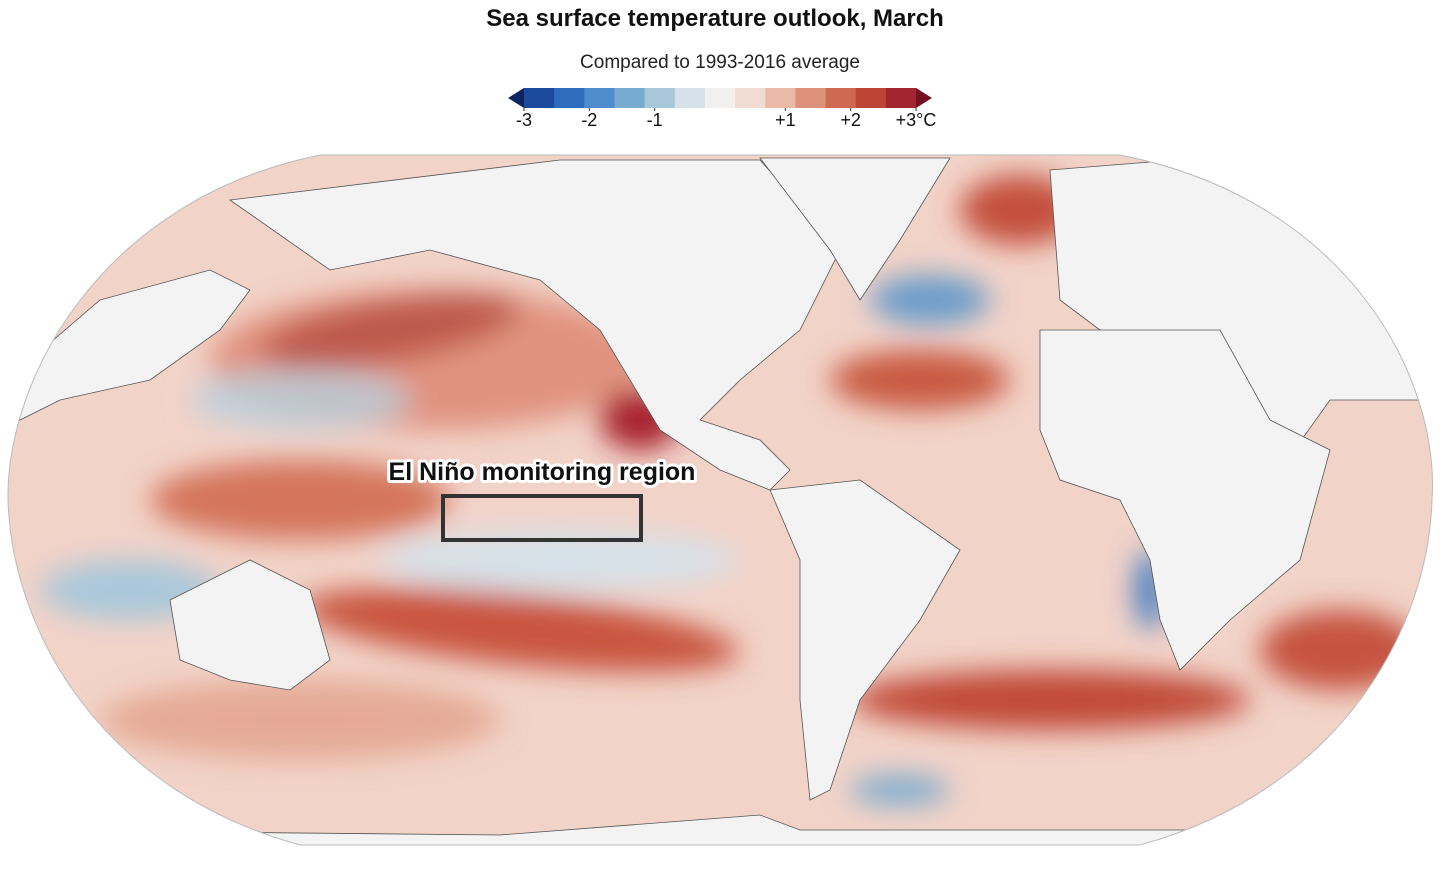 The image size is (1440, 887). Describe the element at coordinates (542, 472) in the screenshot. I see `region-label: El Niño monitoring region` at that location.